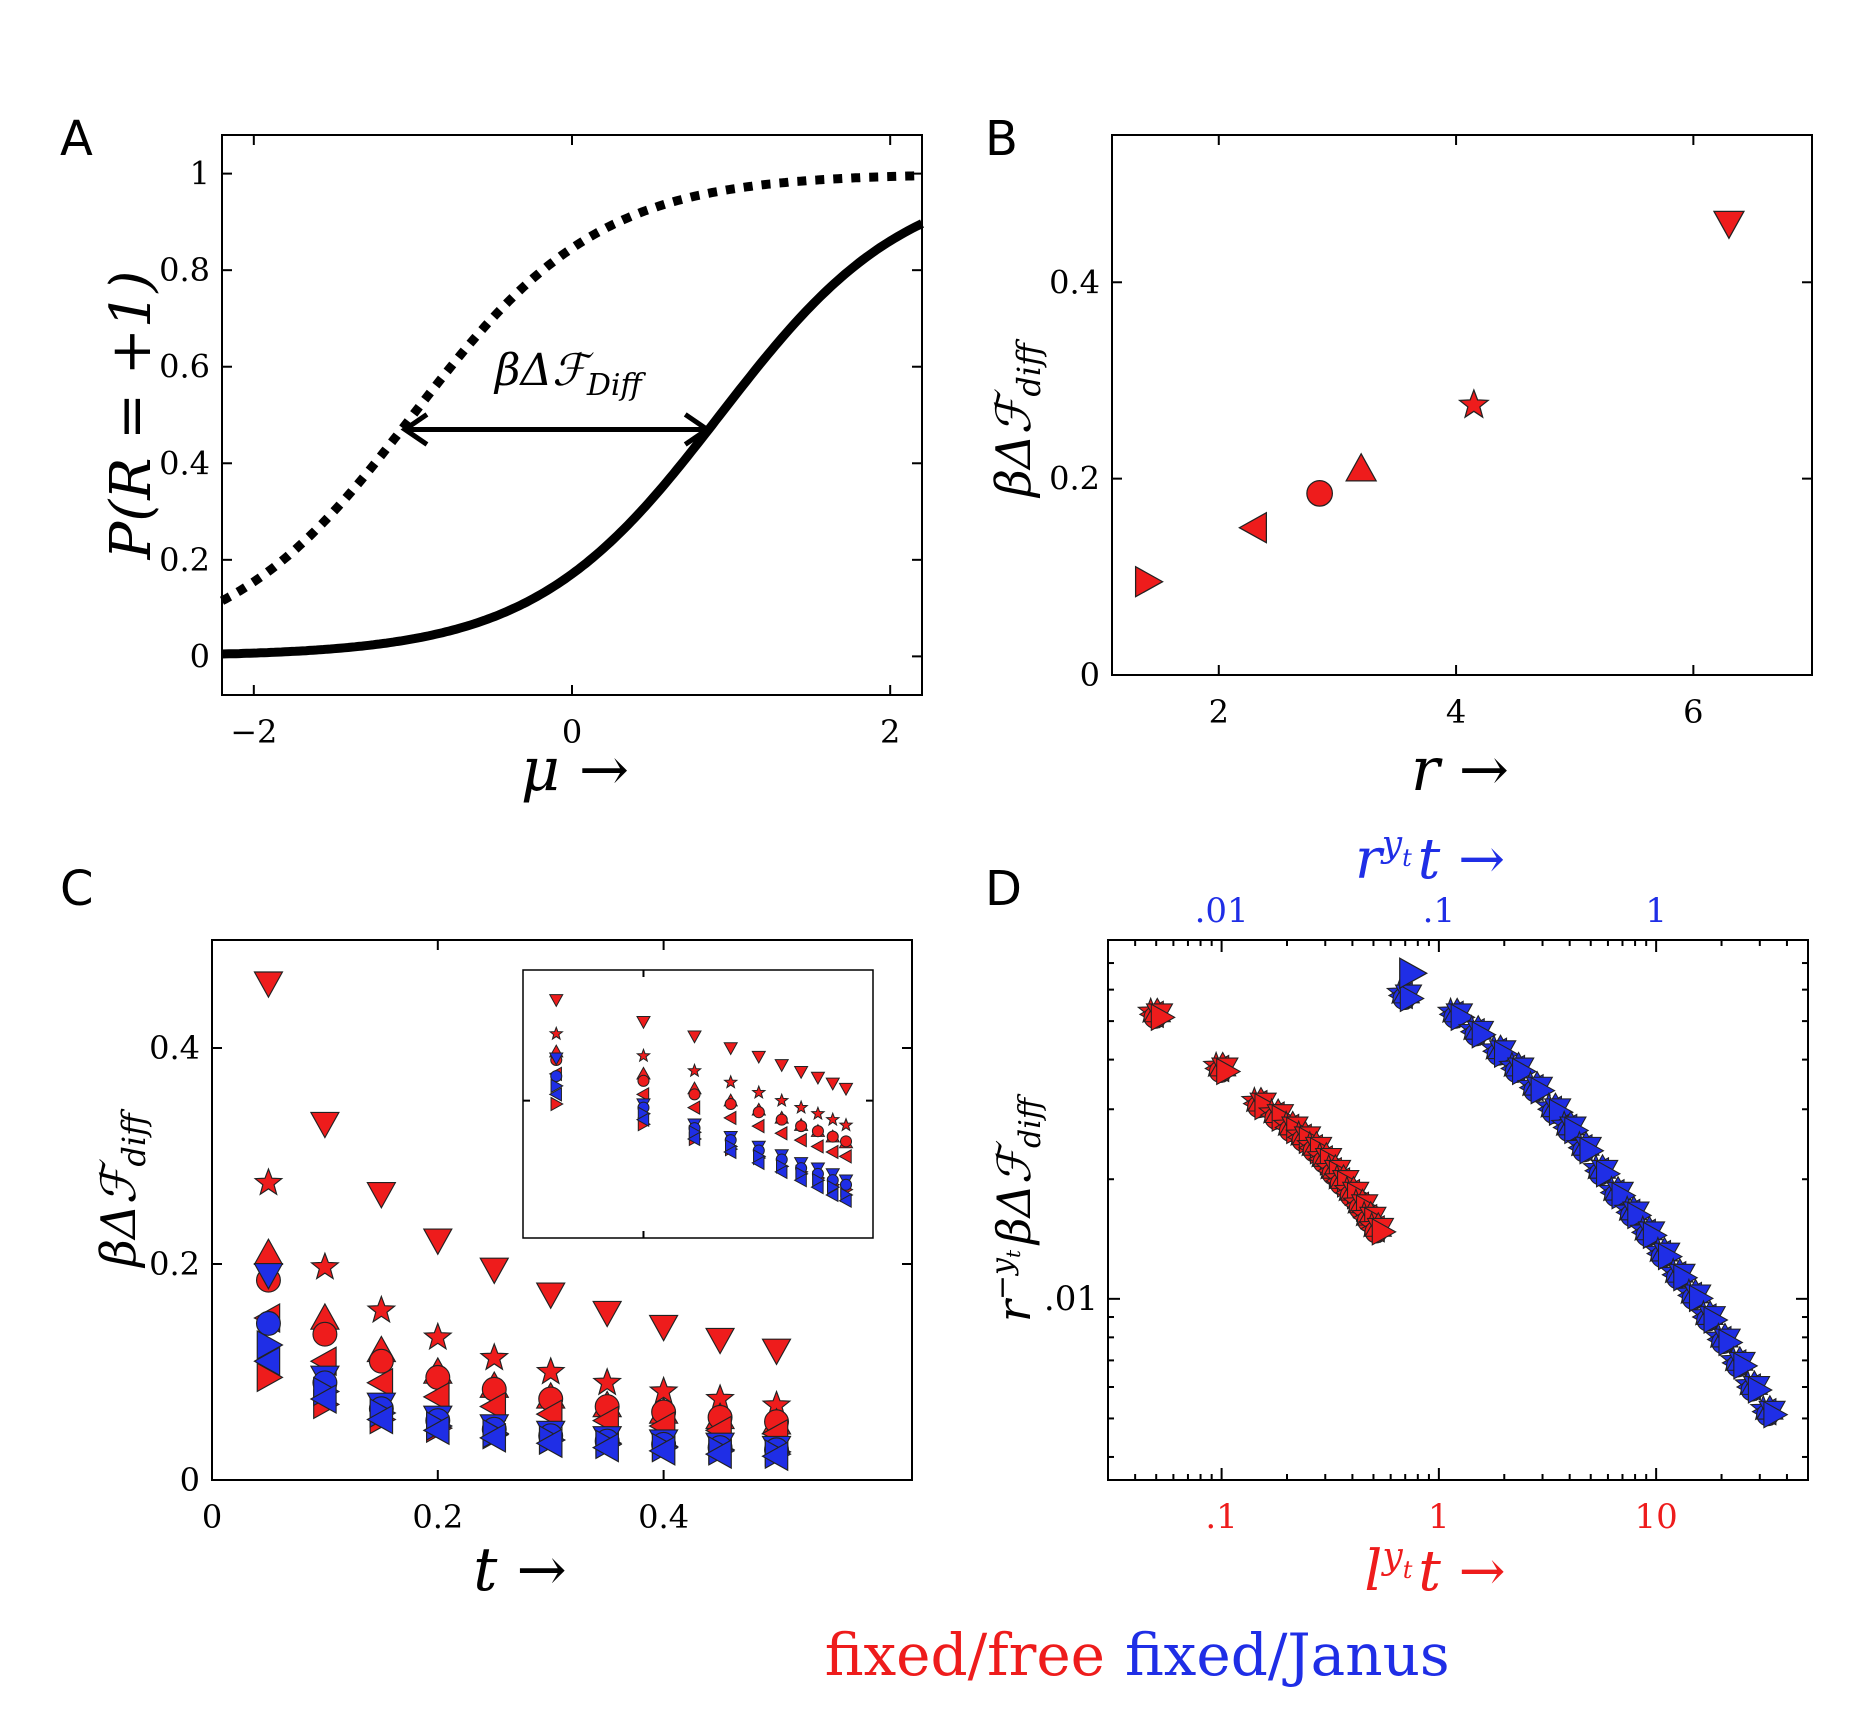  I want to click on panel-d-frame, so click(1458, 1210).